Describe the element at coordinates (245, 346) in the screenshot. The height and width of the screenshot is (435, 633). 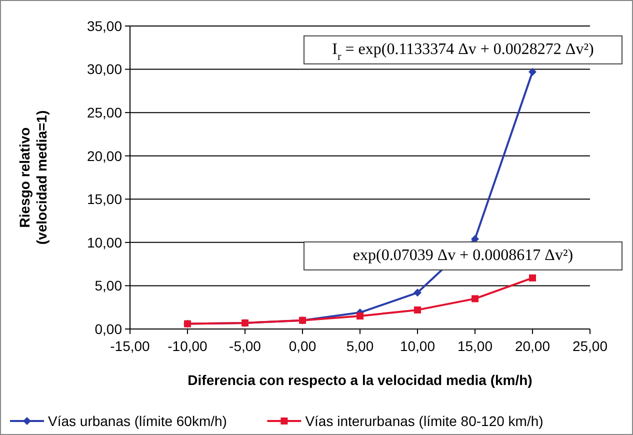
I see `x-tick-label: -5,00` at that location.